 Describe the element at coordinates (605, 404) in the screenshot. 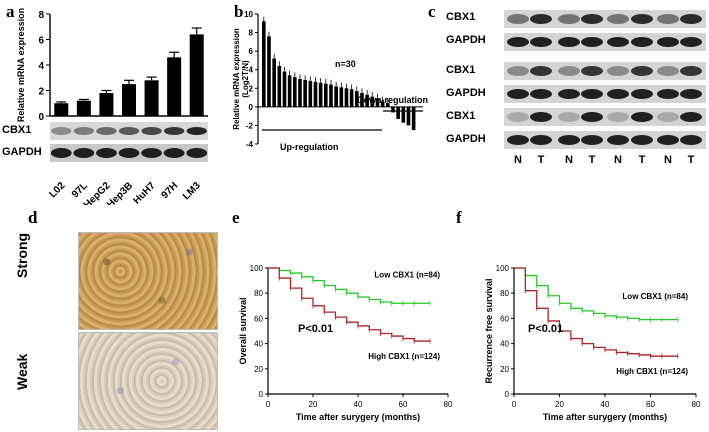

I see `chart-f-x-tick-label: 40` at that location.